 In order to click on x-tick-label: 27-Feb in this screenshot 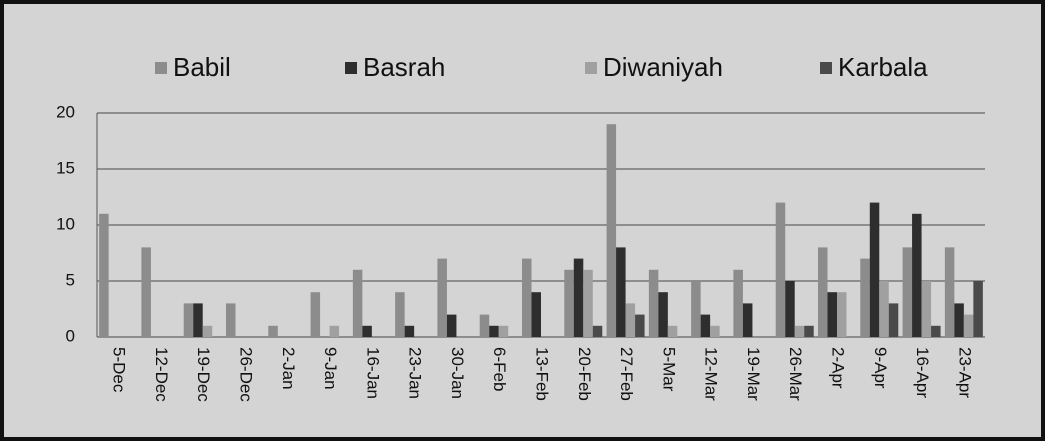, I will do `click(626, 374)`.